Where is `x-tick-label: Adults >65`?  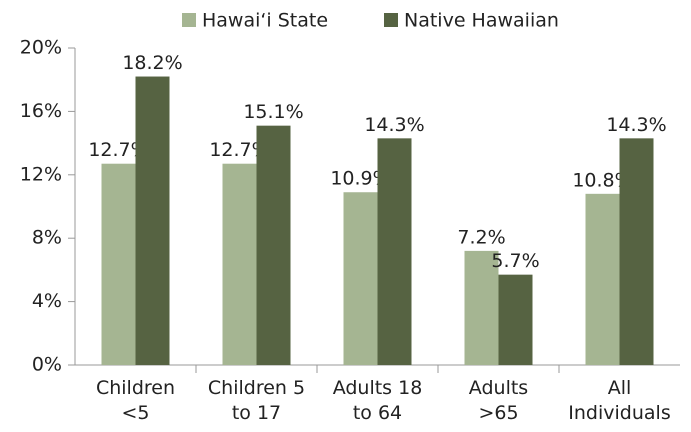 x-tick-label: Adults >65 is located at coordinates (498, 400).